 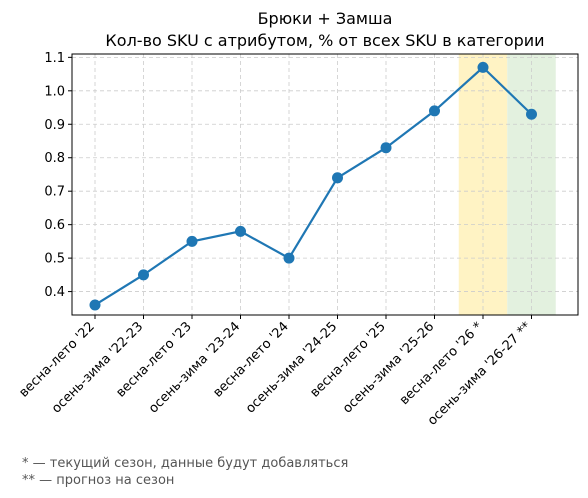 What do you see at coordinates (54, 192) in the screenshot?
I see `y-tick-label-3: 0.7` at bounding box center [54, 192].